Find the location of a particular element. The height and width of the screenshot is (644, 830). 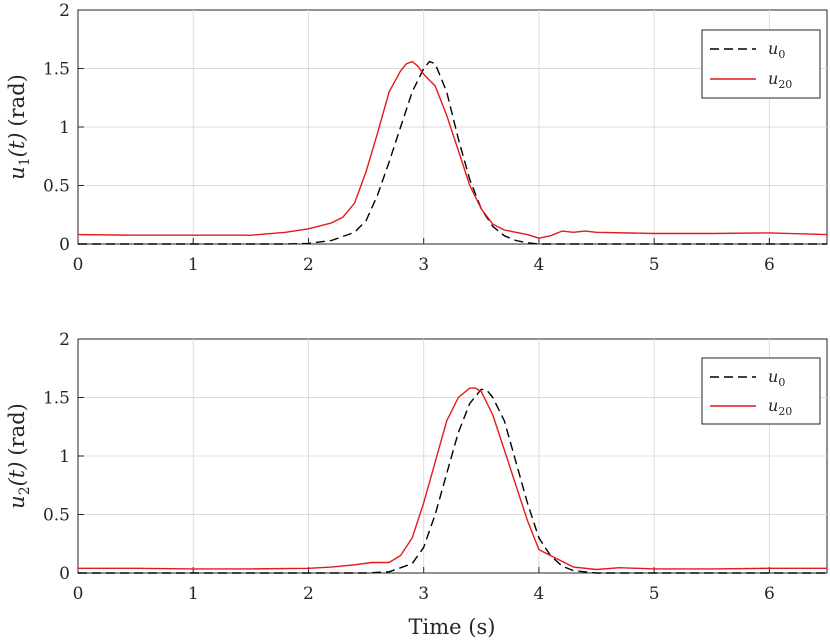

top-y-label-arg: (t) is located at coordinates (17, 145).